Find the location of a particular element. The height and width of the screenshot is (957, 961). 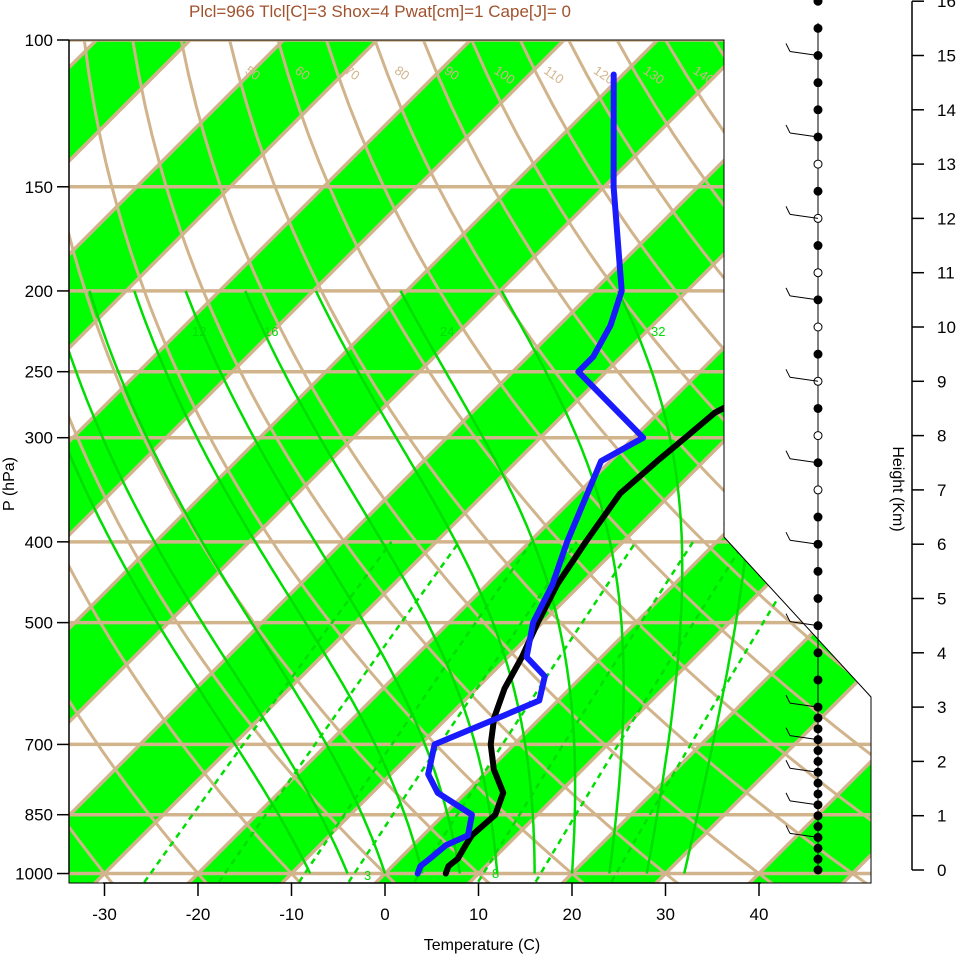

mixing-ratio-label: 12 is located at coordinates (199, 331).